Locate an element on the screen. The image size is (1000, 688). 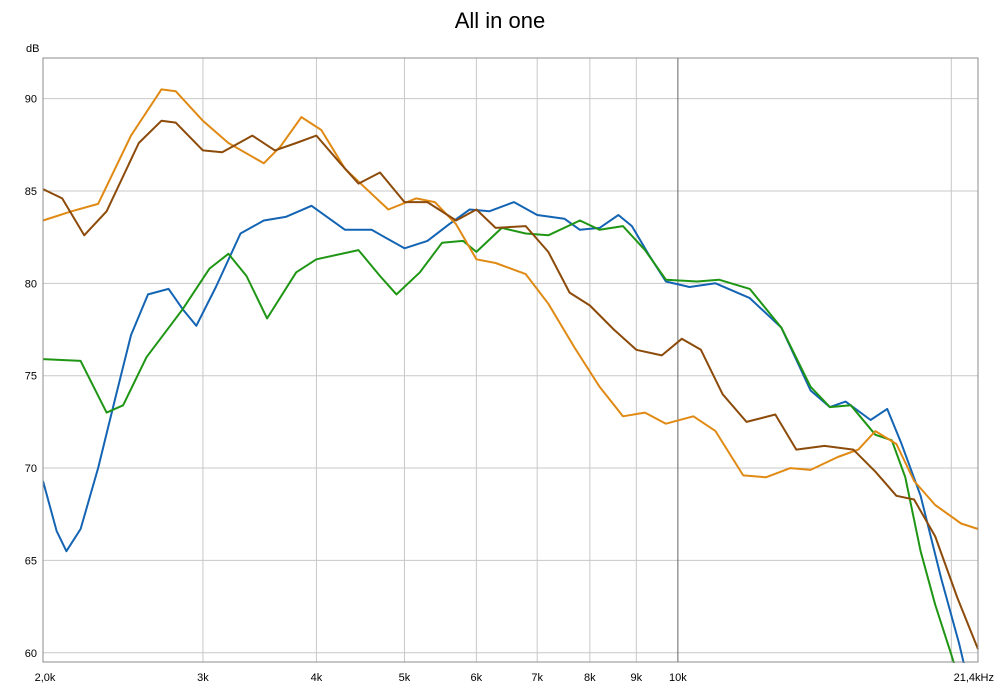
x-tick-label: 5k is located at coordinates (405, 678).